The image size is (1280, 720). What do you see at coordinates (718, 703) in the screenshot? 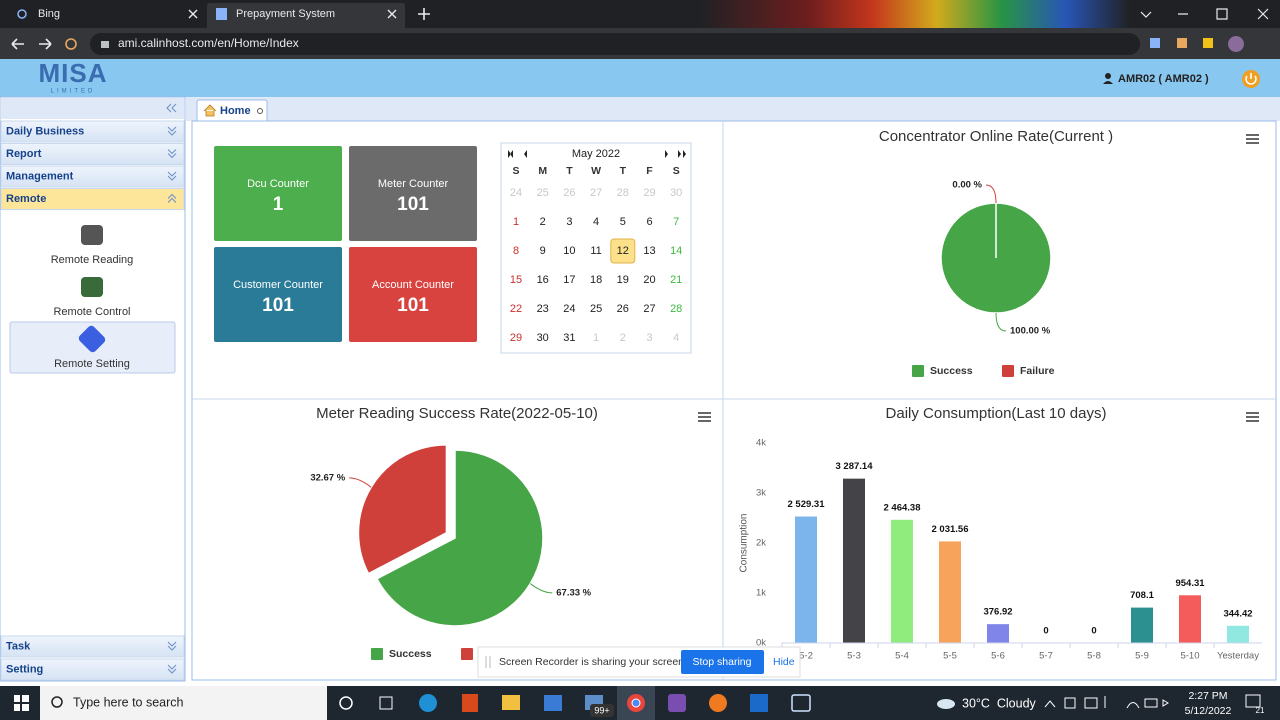
I see `app-firefox` at bounding box center [718, 703].